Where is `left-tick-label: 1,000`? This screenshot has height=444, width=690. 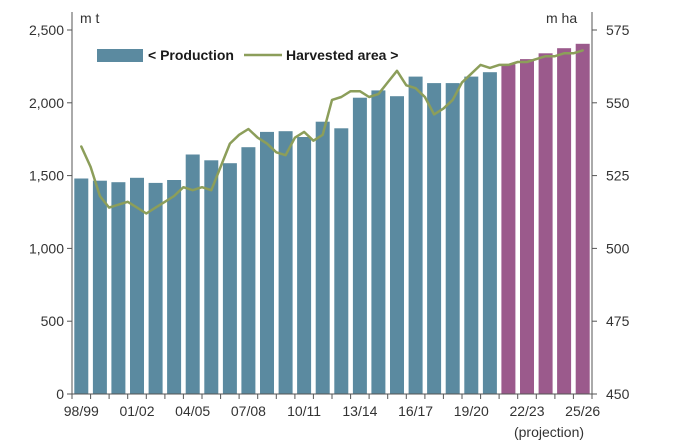
left-tick-label: 1,000 is located at coordinates (46, 248).